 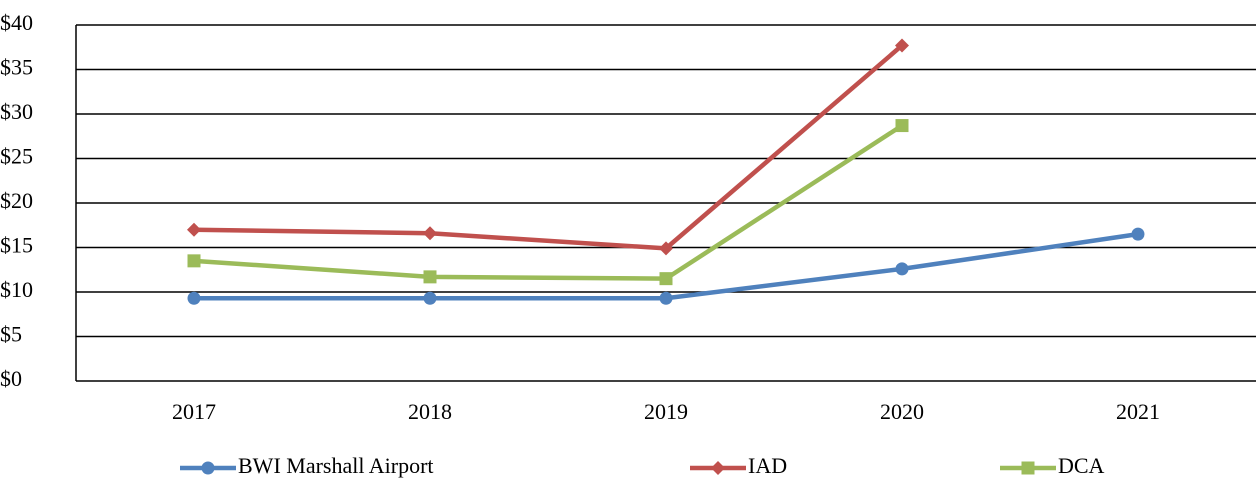 What do you see at coordinates (902, 411) in the screenshot?
I see `x-tick-label: 2020` at bounding box center [902, 411].